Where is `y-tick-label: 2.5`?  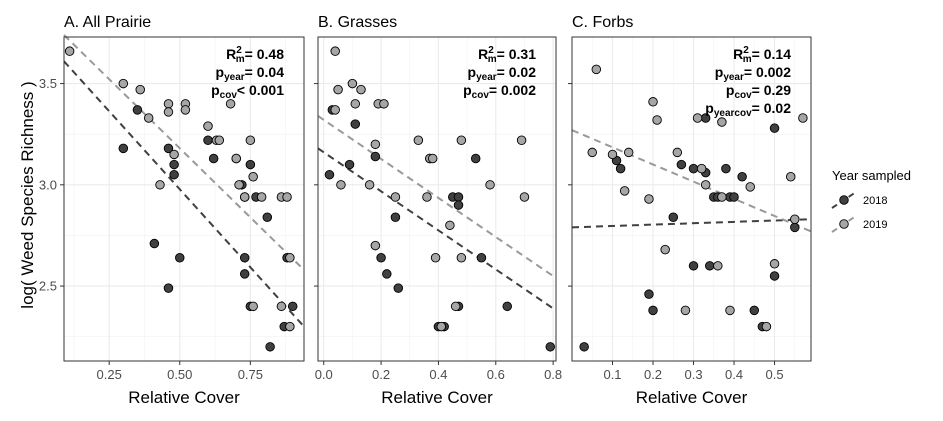
y-tick-label: 2.5 is located at coordinates (48, 286).